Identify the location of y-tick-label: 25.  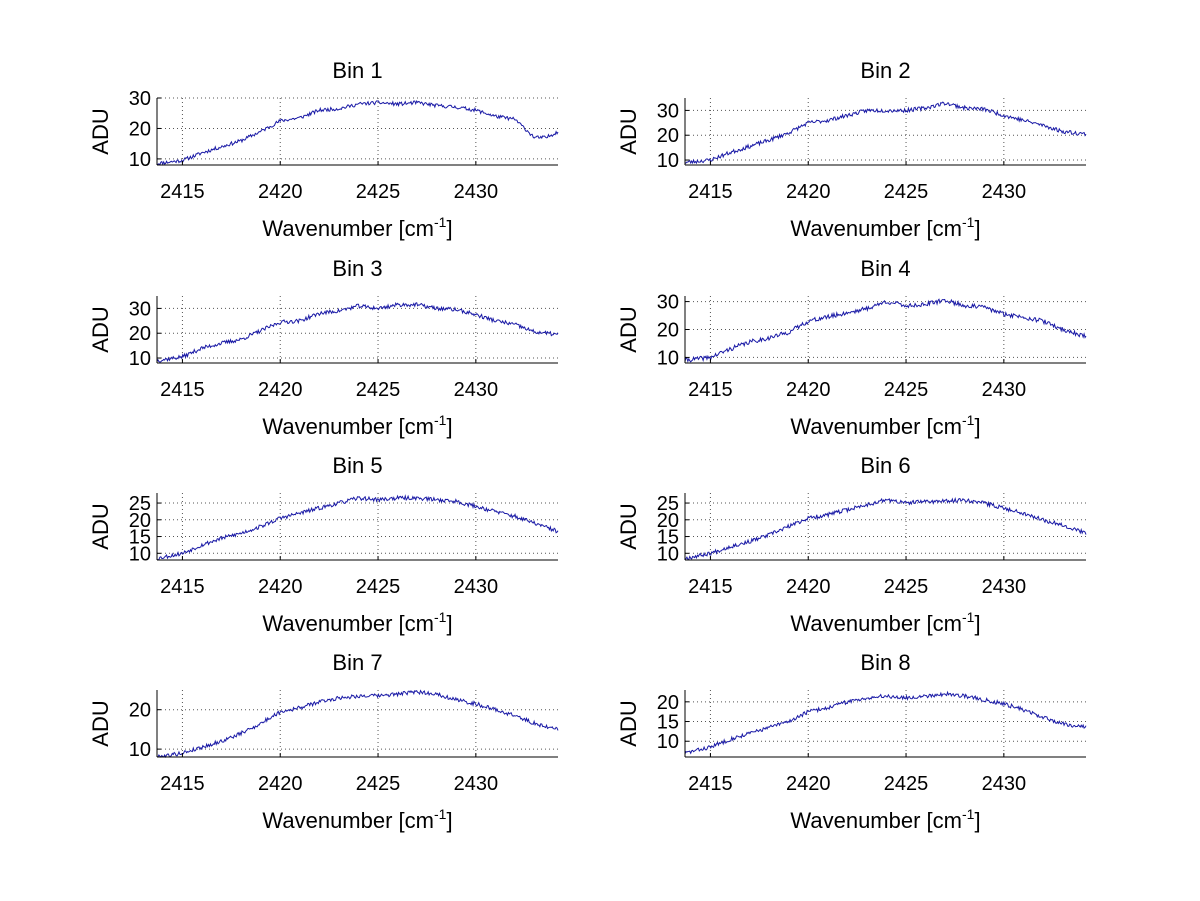
(668, 504).